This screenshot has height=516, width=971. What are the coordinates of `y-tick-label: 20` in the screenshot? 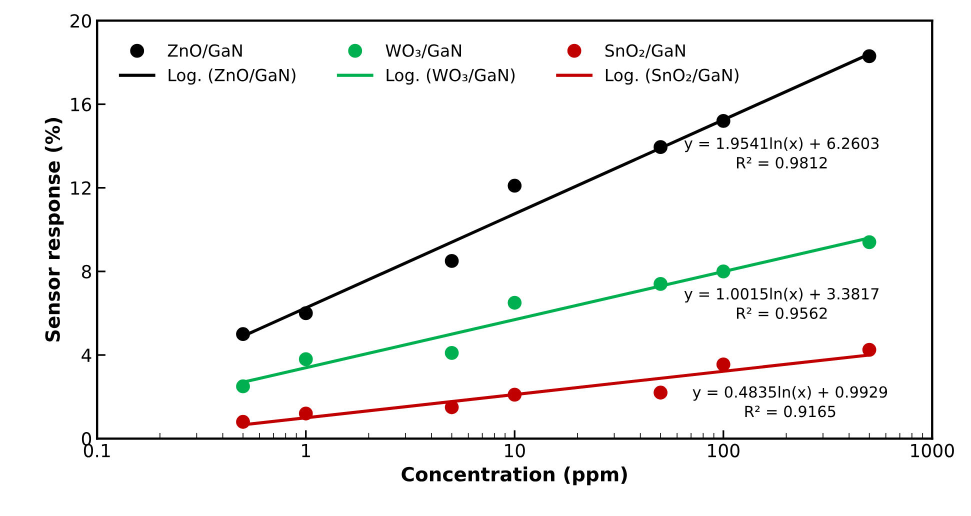 It's located at (81, 21).